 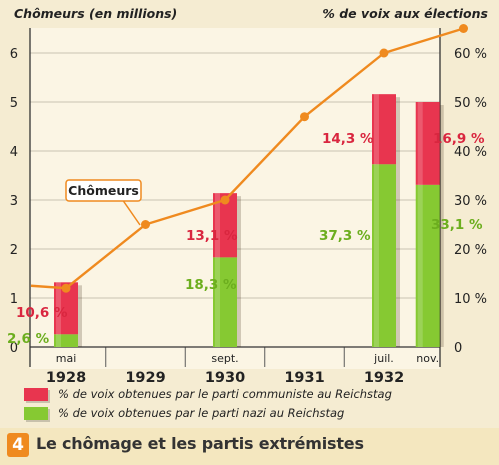 What do you see at coordinates (383, 358) in the screenshot?
I see `month-label-juil.: juil.` at bounding box center [383, 358].